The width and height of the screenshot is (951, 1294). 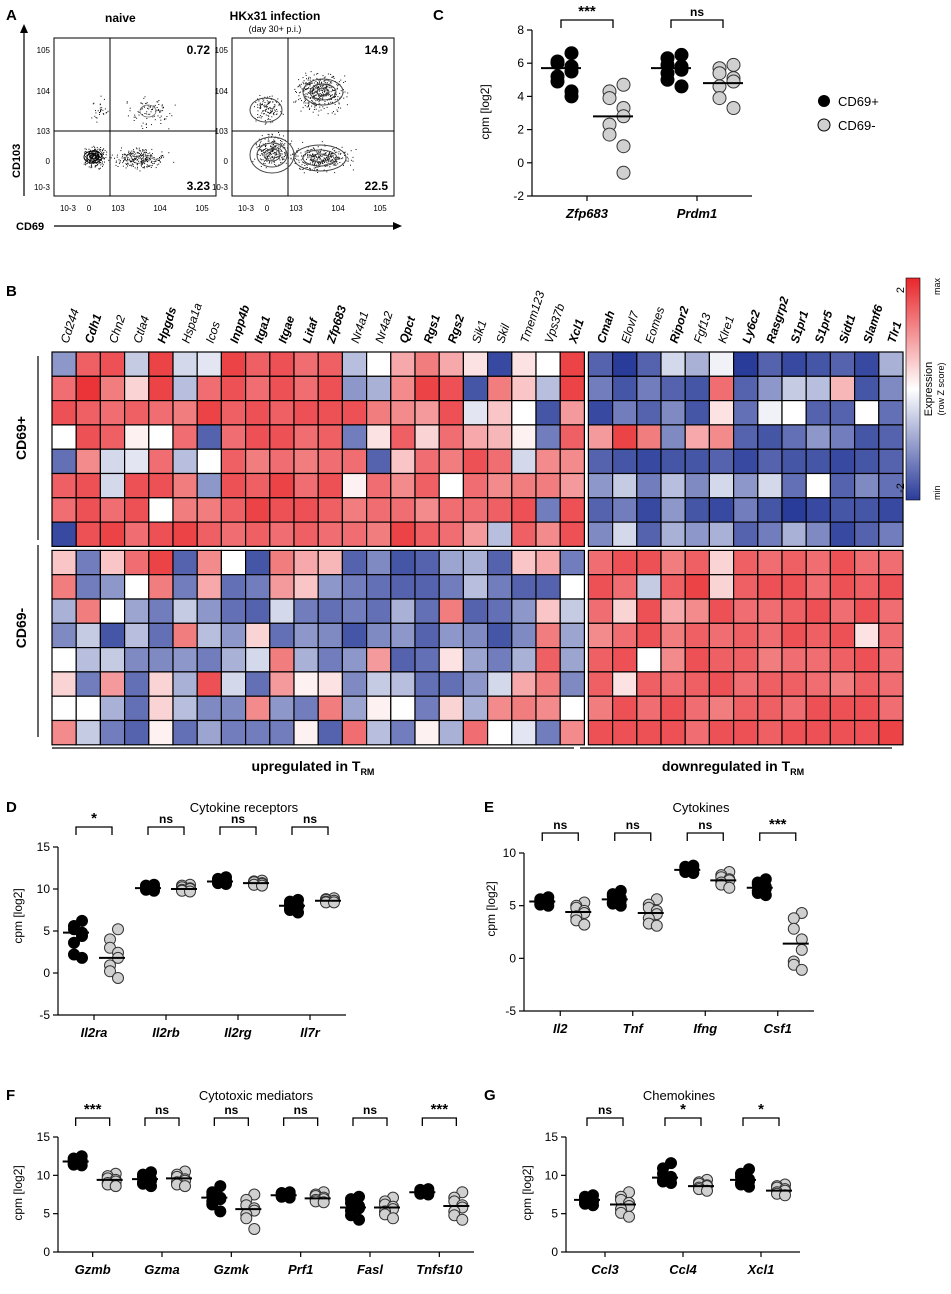 What do you see at coordinates (17, 161) in the screenshot?
I see `a-y-axis-label: CD103` at bounding box center [17, 161].